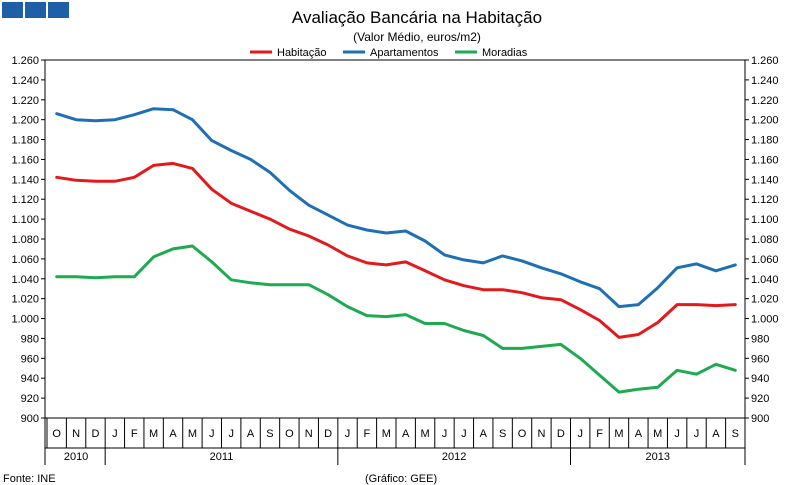 The image size is (794, 485). Describe the element at coordinates (658, 457) in the screenshot. I see `year-label: 2013` at that location.